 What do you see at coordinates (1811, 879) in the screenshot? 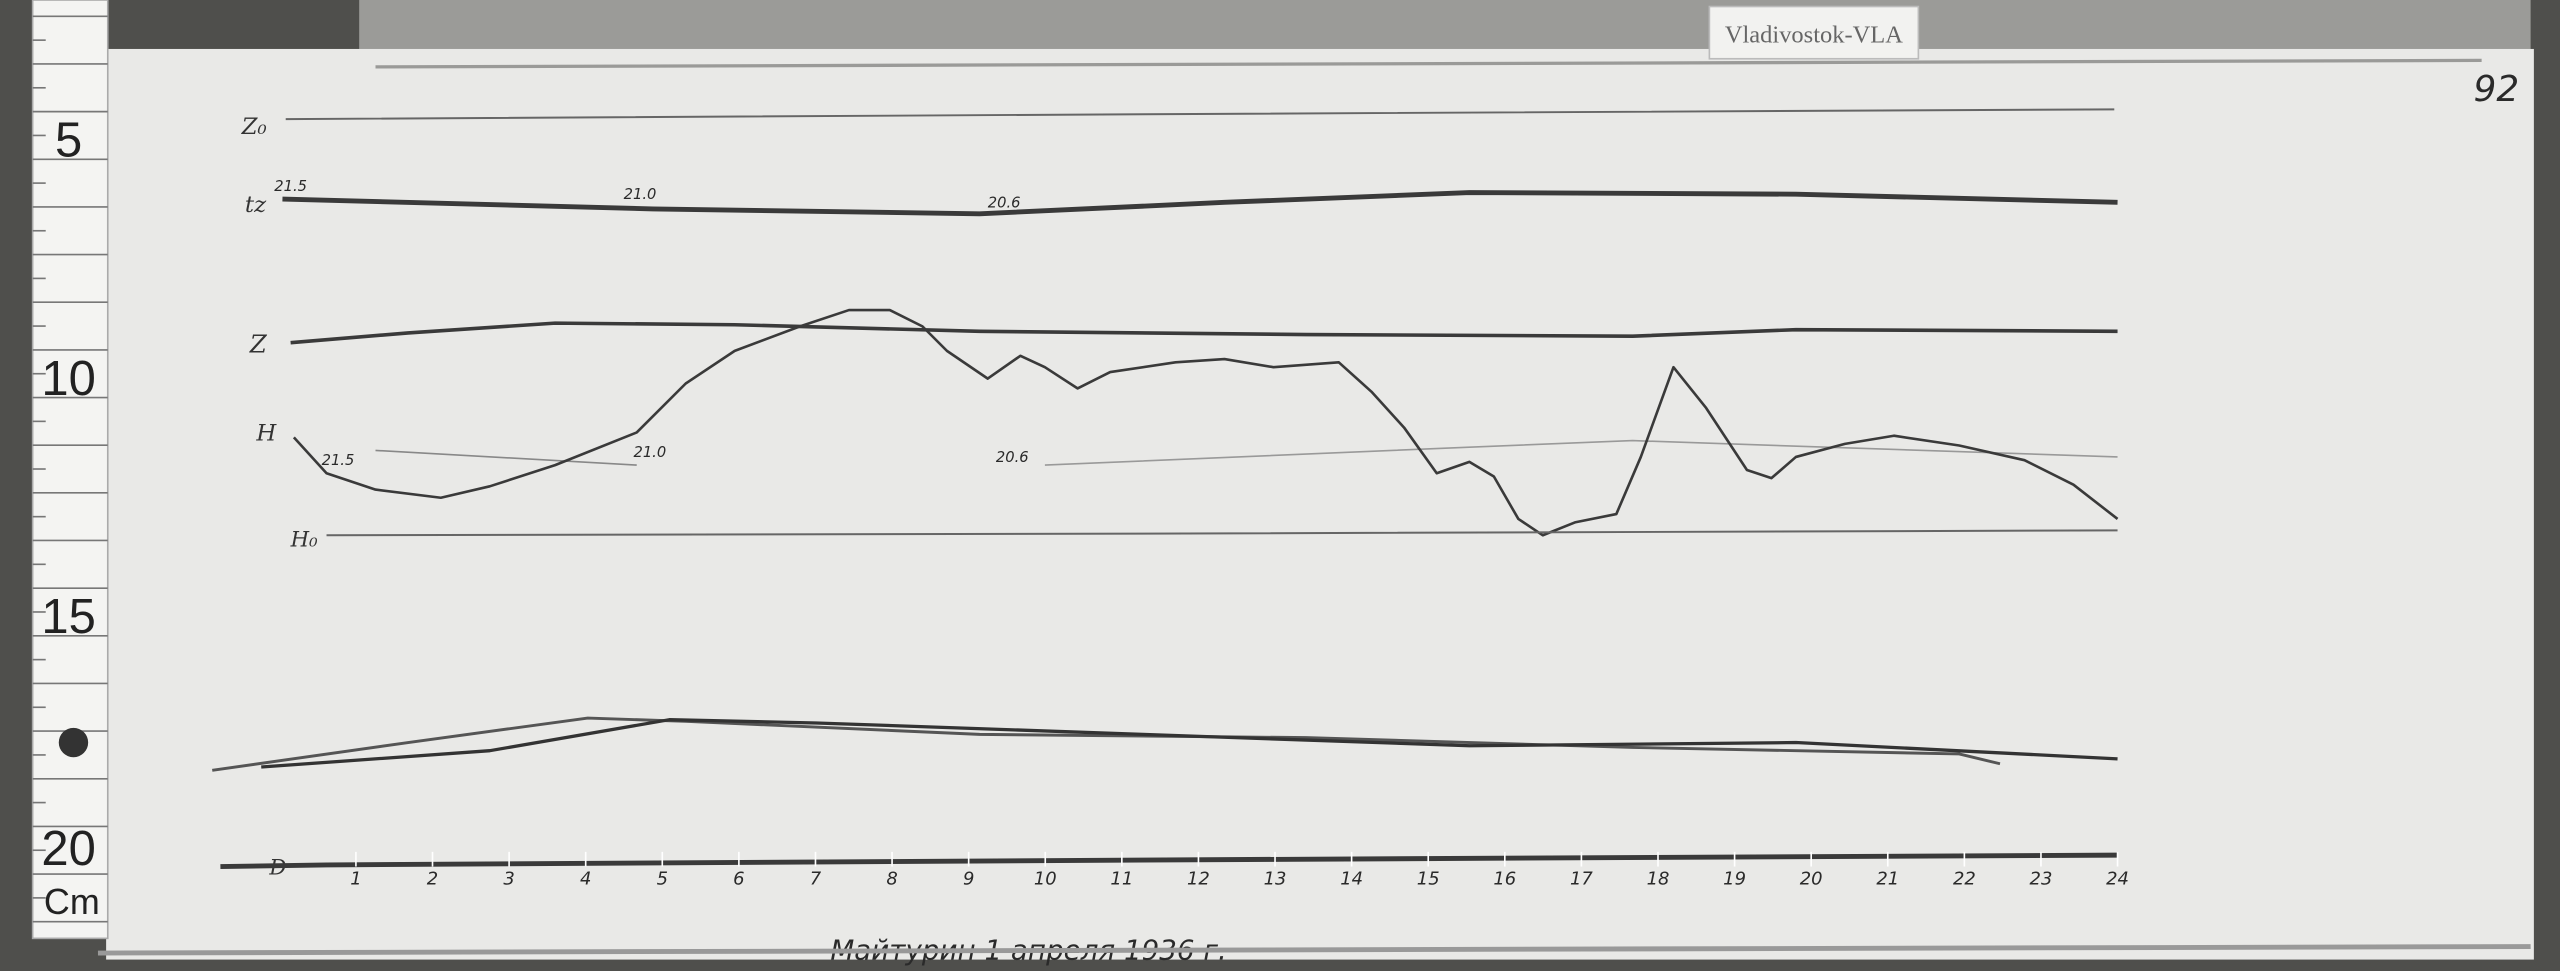
I see `hour-label: 20` at bounding box center [1811, 879].